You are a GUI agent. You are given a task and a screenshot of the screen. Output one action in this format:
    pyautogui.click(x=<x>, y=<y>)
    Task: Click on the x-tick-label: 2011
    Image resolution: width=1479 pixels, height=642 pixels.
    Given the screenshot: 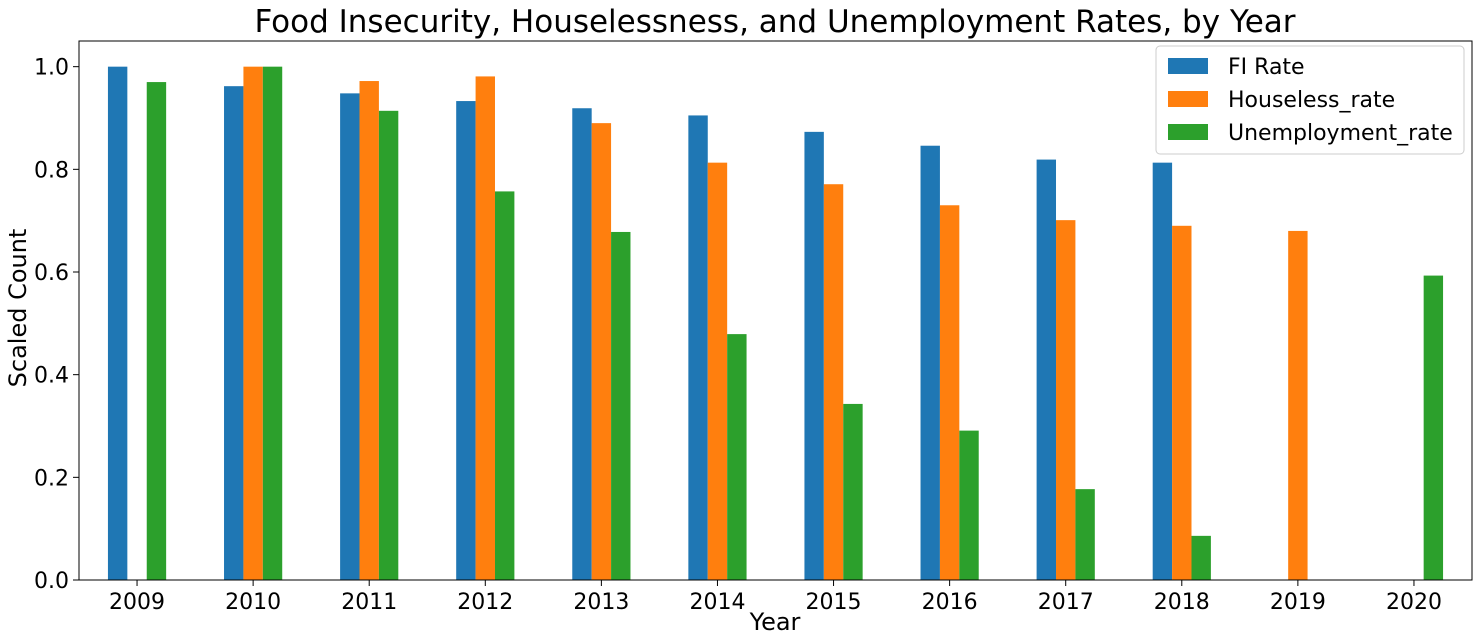 What is the action you would take?
    pyautogui.click(x=369, y=602)
    